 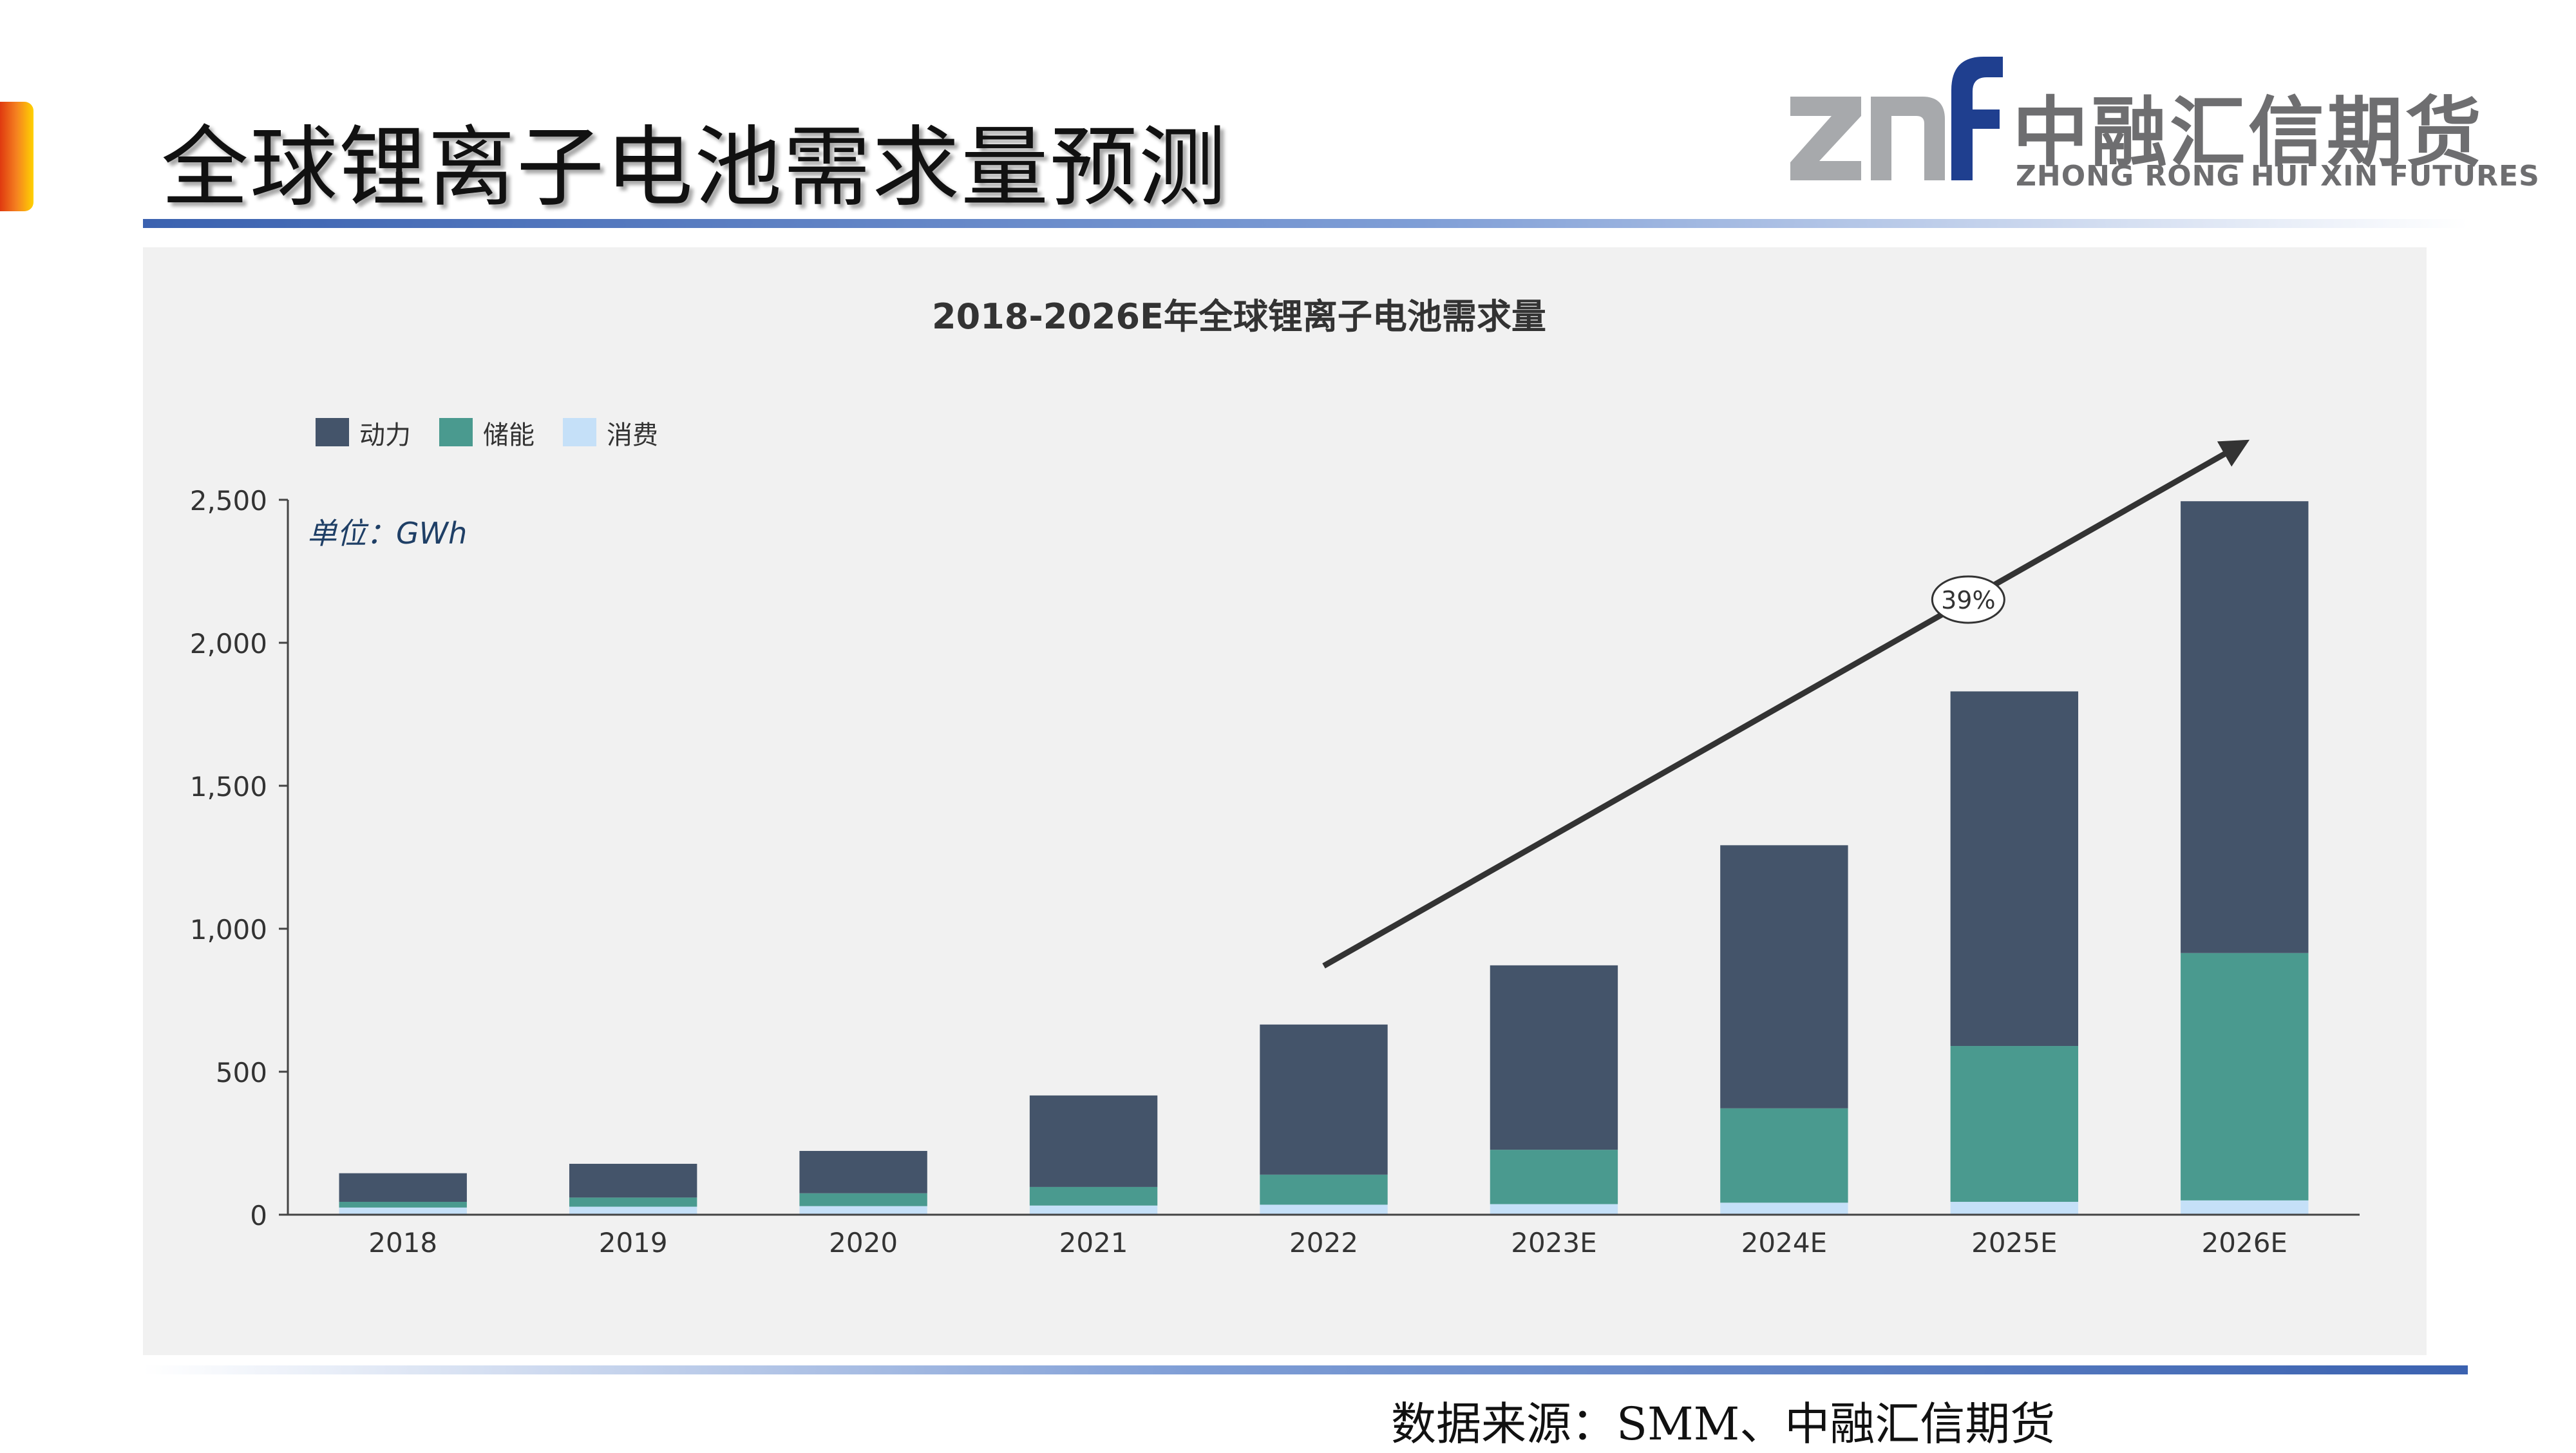 I want to click on y-tick-label: 1,000, so click(x=229, y=929).